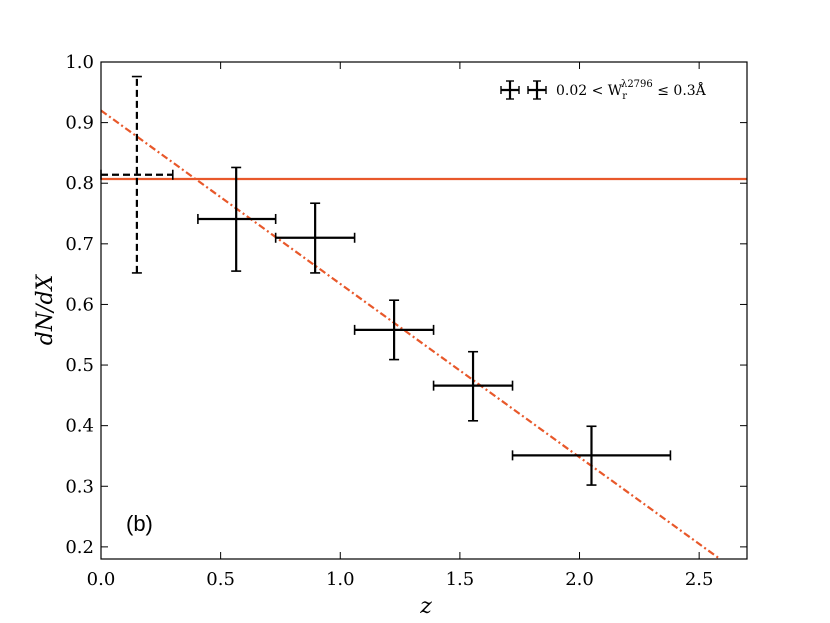 The image size is (830, 623). I want to click on legend: 0.02 < Wrλ2796 ≤ 0.3Å, so click(603, 90).